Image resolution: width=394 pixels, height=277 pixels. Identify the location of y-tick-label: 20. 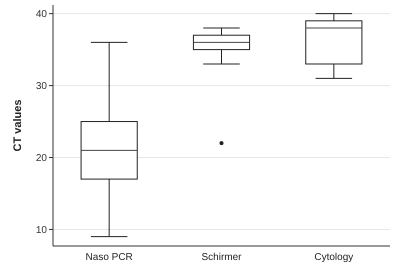
(42, 158).